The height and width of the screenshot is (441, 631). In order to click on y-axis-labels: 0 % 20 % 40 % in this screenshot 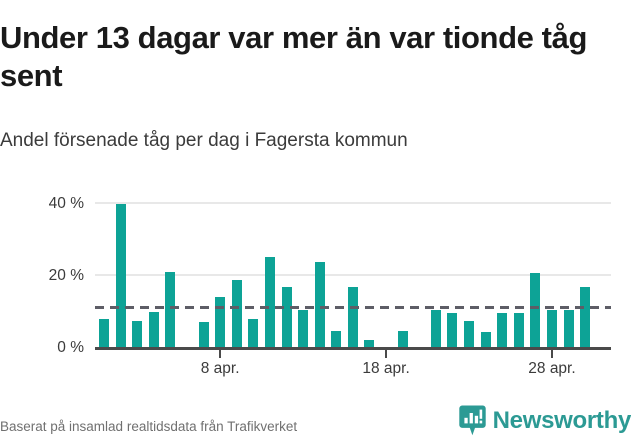, I will do `click(42, 272)`.